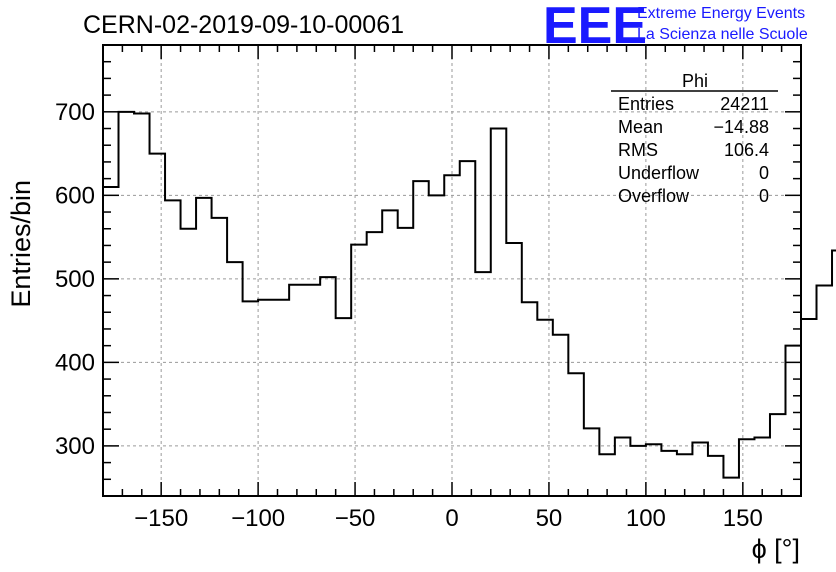 The image size is (836, 572). What do you see at coordinates (659, 173) in the screenshot?
I see `stats-label: Underflow` at bounding box center [659, 173].